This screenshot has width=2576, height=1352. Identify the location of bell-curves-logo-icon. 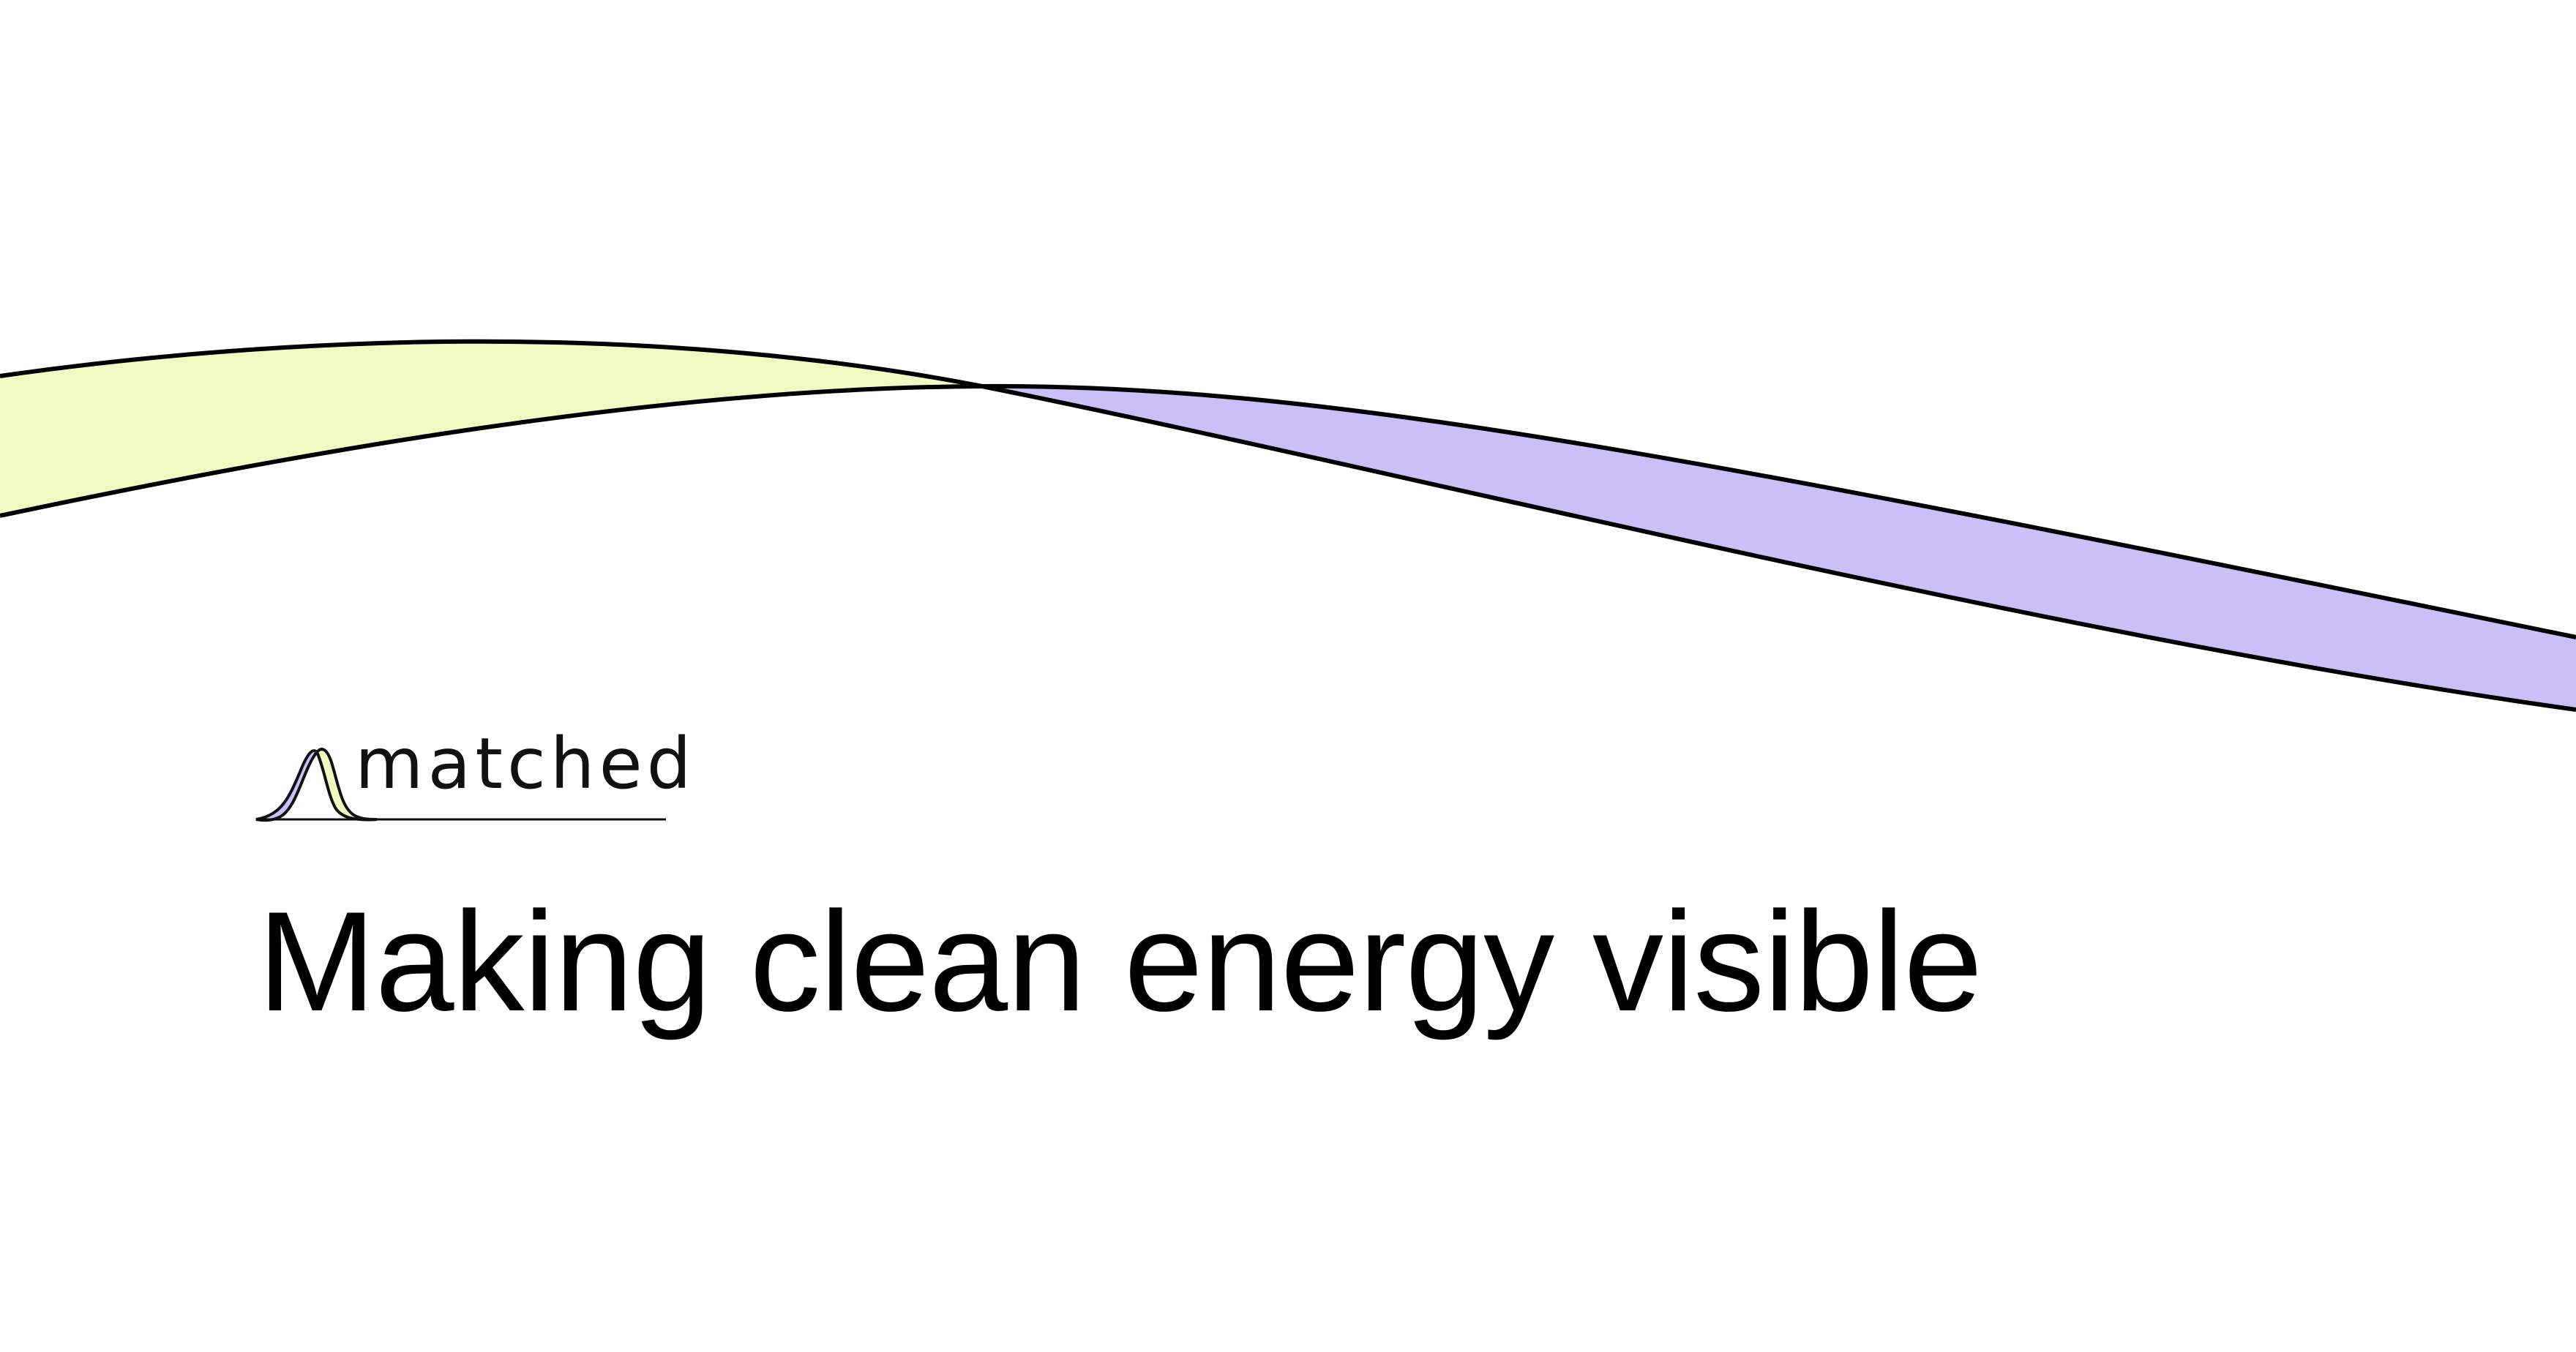
(460, 785).